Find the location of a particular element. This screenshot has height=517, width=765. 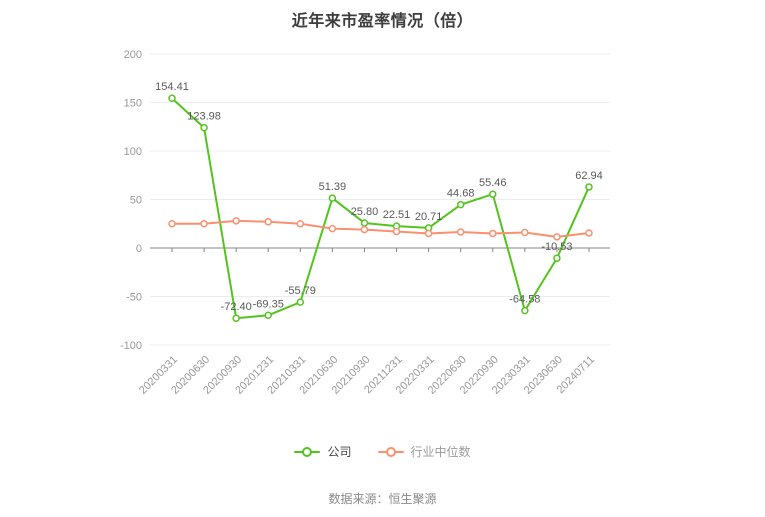

y-axis-label: 50 is located at coordinates (136, 201).